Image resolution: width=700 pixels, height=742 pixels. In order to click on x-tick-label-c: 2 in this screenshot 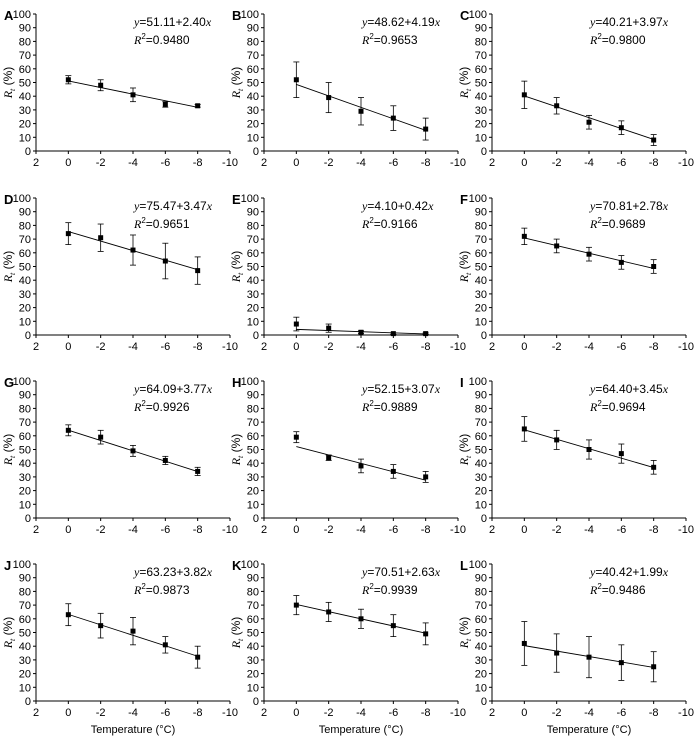, I will do `click(492, 163)`.